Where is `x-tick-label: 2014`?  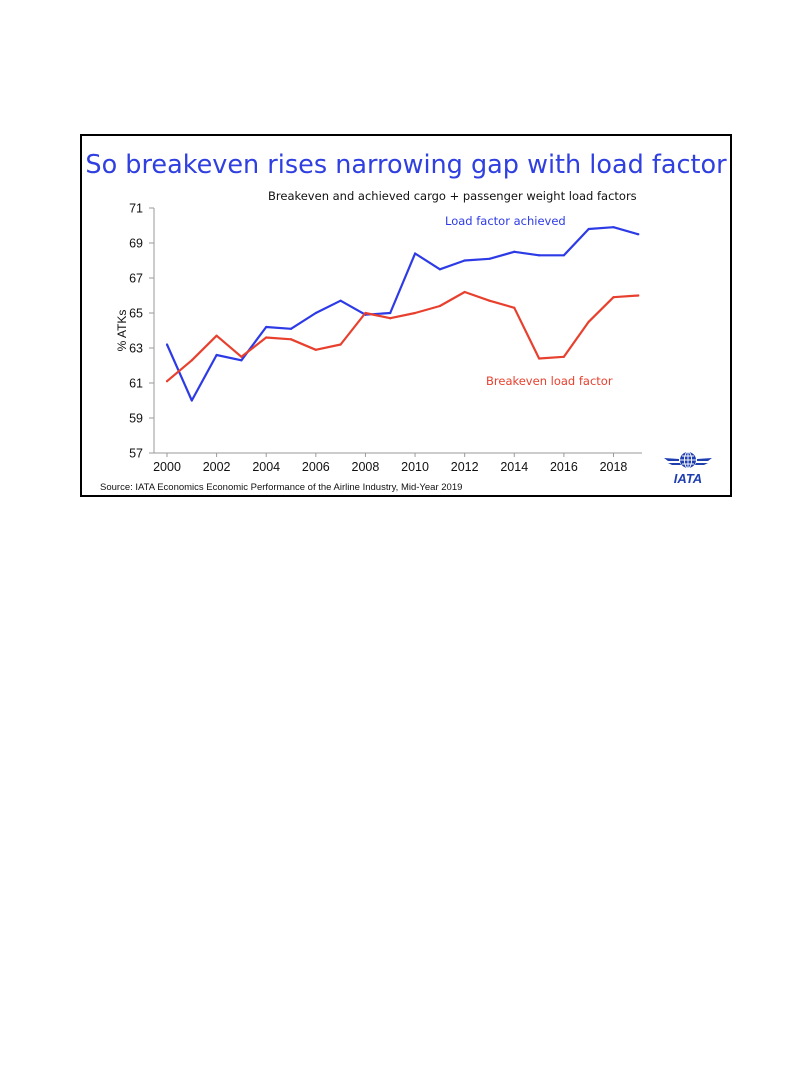
x-tick-label: 2014 is located at coordinates (514, 467).